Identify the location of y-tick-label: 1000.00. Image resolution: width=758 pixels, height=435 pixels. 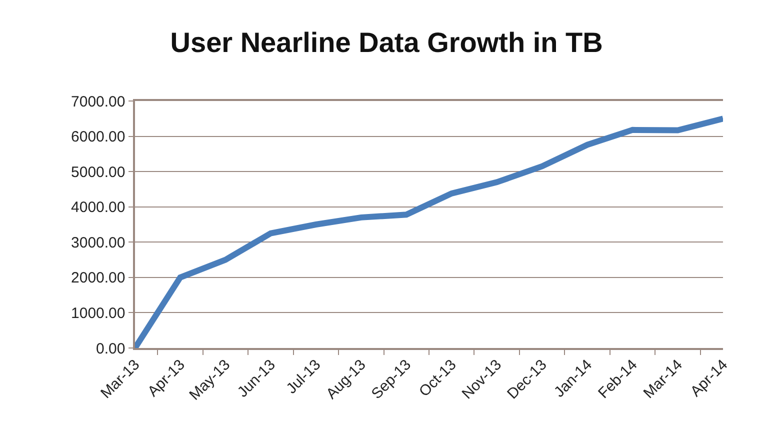
(98, 313).